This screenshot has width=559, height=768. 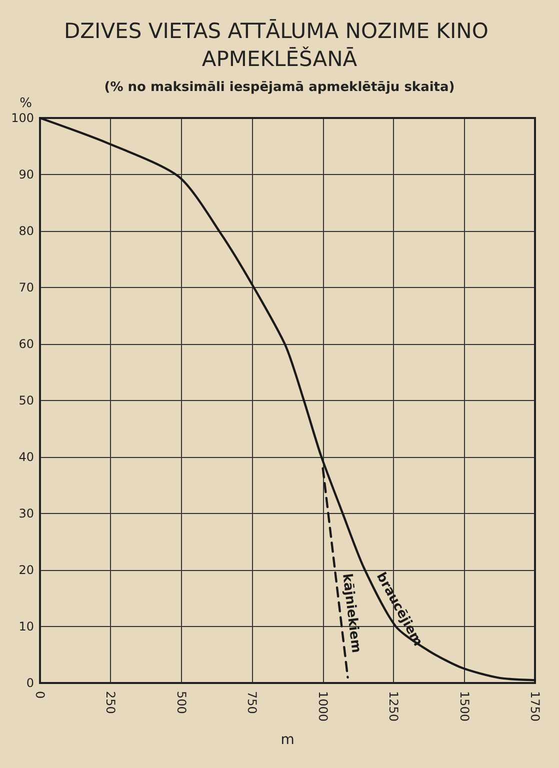 I want to click on x-tick-label: 750, so click(x=252, y=702).